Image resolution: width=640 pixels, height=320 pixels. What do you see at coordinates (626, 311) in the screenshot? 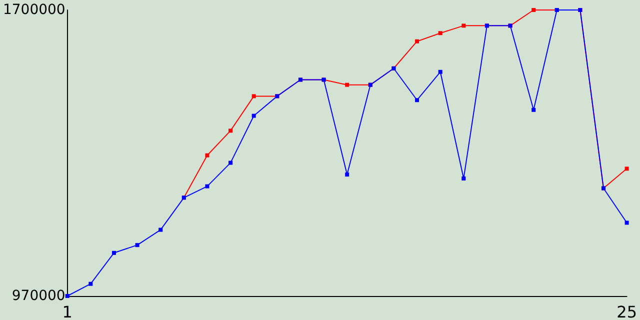
I see `x-tick-label: 25` at bounding box center [626, 311].